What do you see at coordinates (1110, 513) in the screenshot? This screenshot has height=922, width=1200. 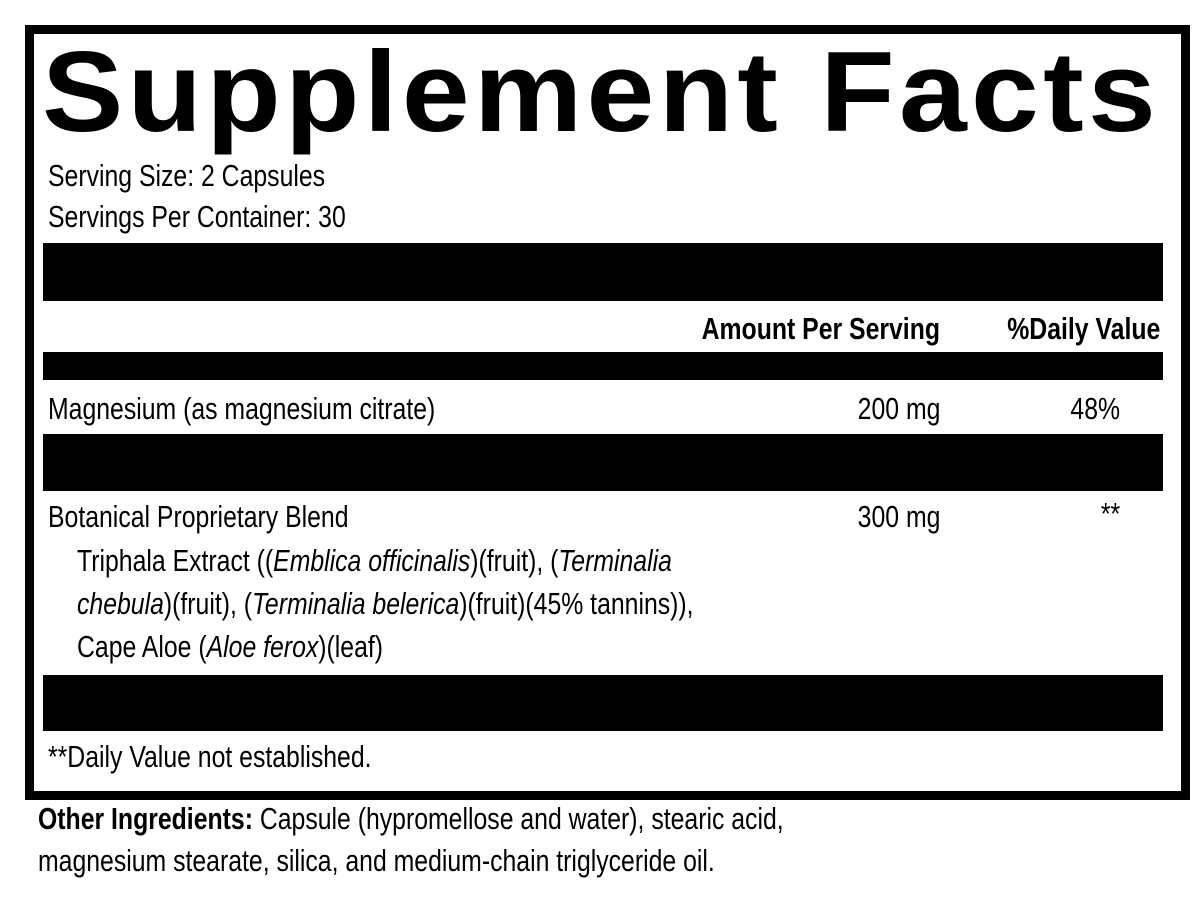 I see `row-blend-dv: **` at bounding box center [1110, 513].